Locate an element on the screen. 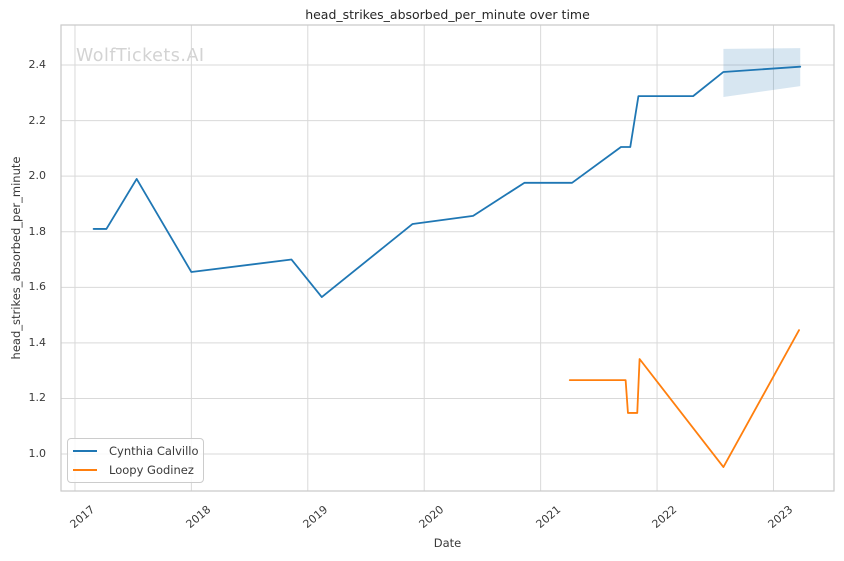 The height and width of the screenshot is (561, 844). confidence-band is located at coordinates (762, 72).